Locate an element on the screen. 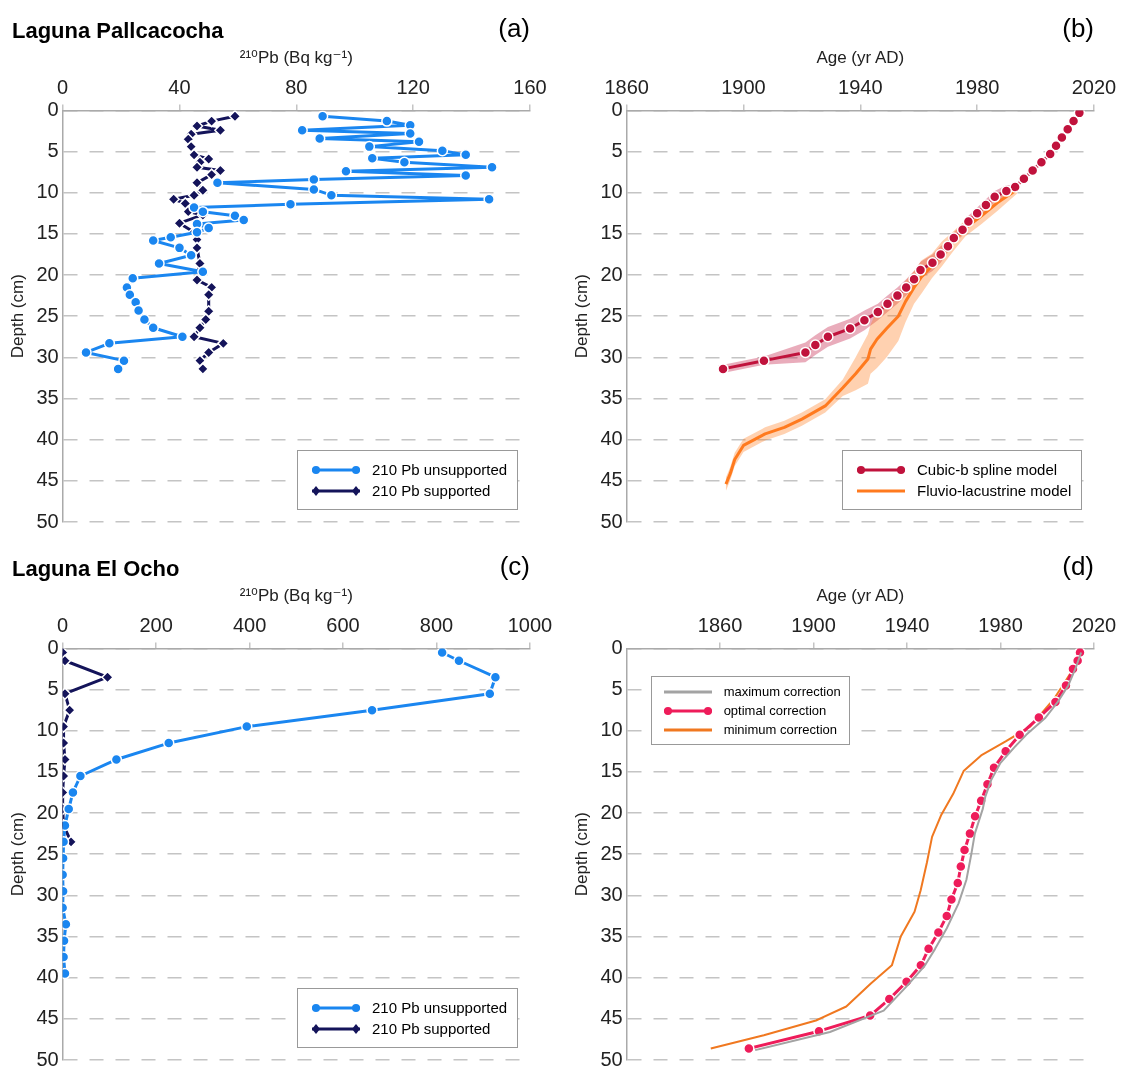 This screenshot has height=1083, width=1127. text: (c) is located at coordinates (514, 566).